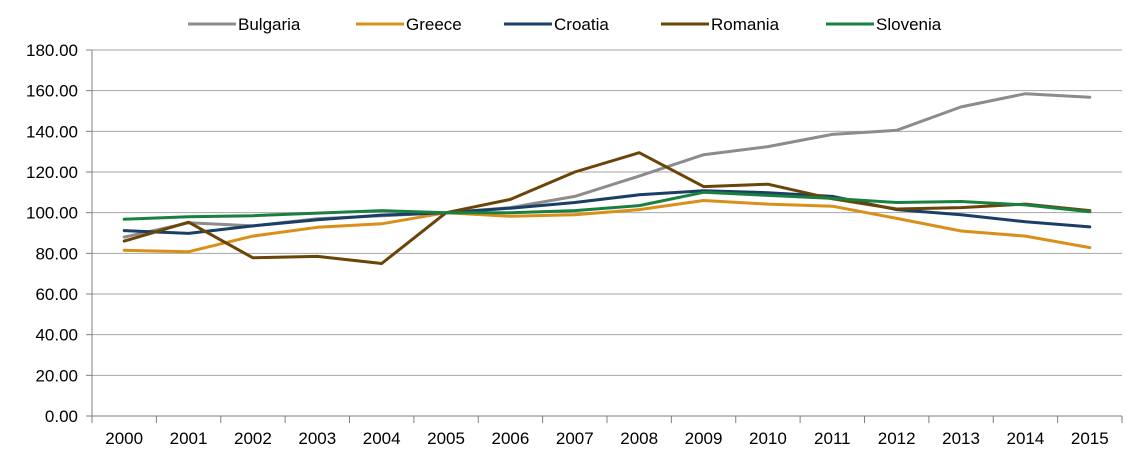 This screenshot has width=1127, height=450. I want to click on legend-label-romania: Romania, so click(745, 24).